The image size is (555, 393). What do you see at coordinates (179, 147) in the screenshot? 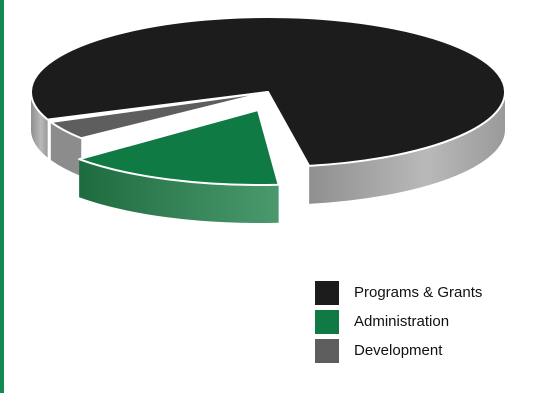
I see `pie-slice-administration` at bounding box center [179, 147].